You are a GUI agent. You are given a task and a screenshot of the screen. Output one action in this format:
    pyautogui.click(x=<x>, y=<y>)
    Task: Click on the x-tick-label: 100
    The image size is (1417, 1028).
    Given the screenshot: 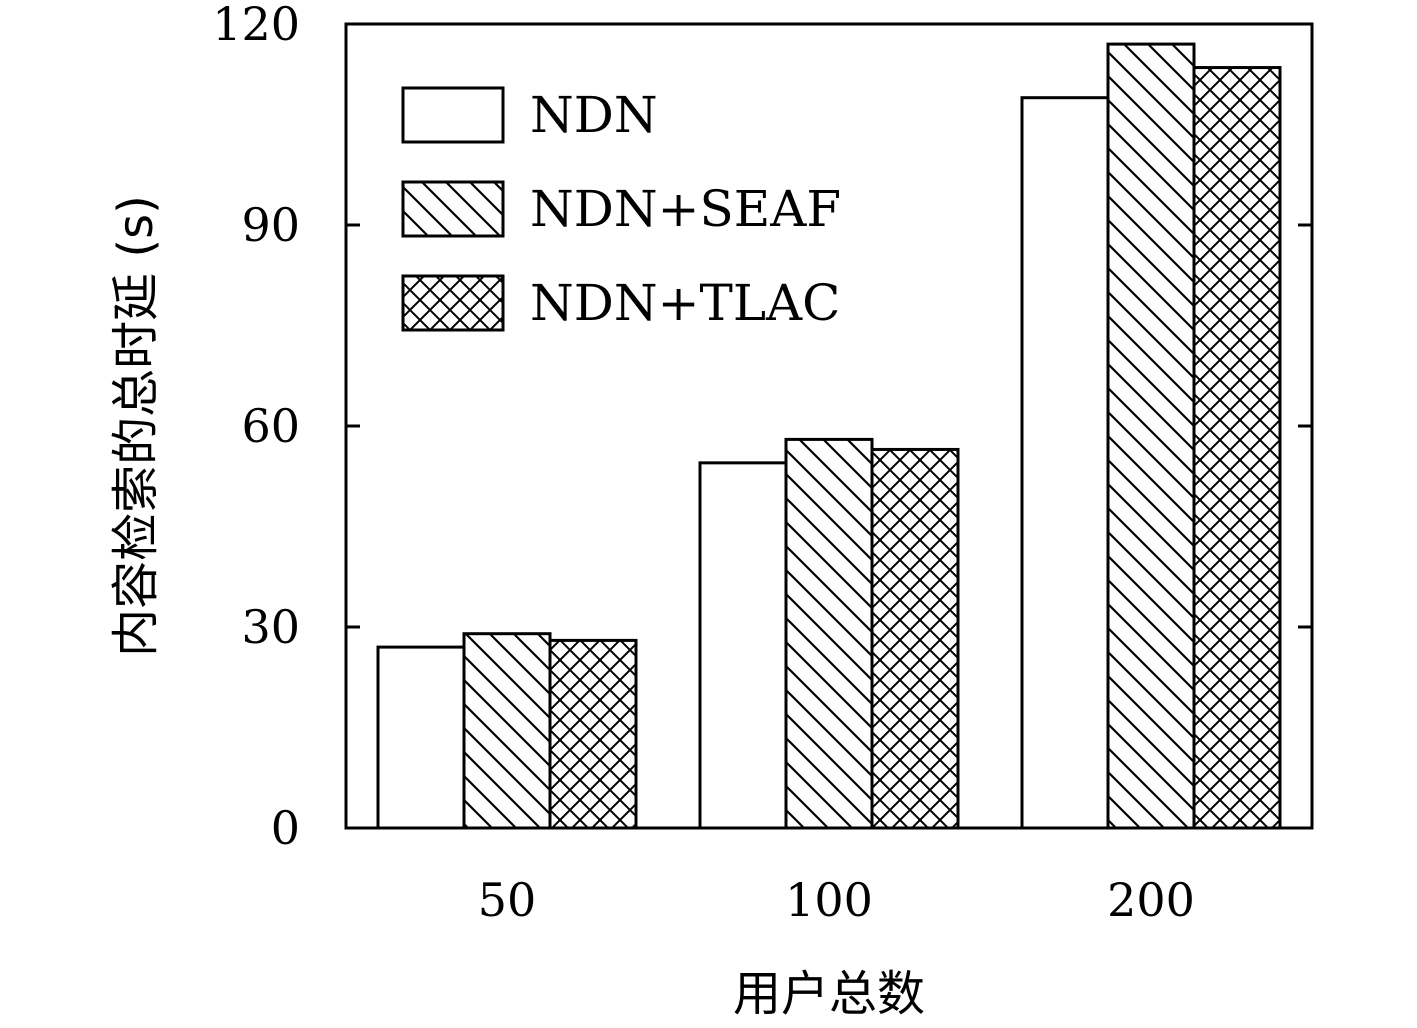 What is the action you would take?
    pyautogui.click(x=829, y=900)
    